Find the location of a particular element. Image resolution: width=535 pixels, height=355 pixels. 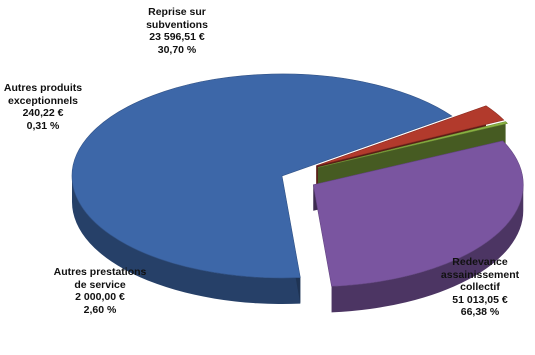

slice-side-reprise-sur-subventions-b is located at coordinates (427, 248).